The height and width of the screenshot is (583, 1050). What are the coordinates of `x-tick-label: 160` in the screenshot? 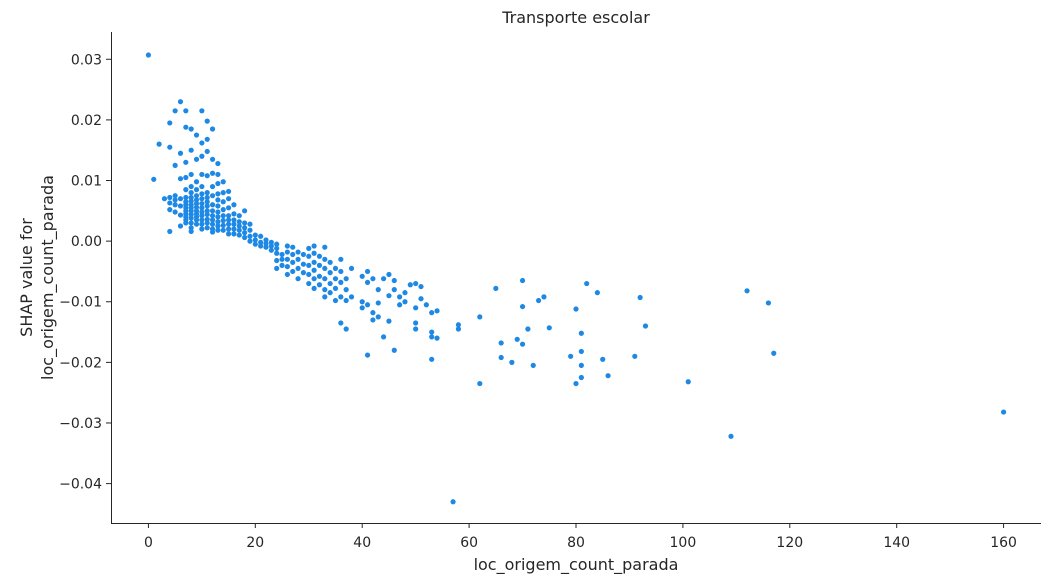 It's located at (1003, 543).